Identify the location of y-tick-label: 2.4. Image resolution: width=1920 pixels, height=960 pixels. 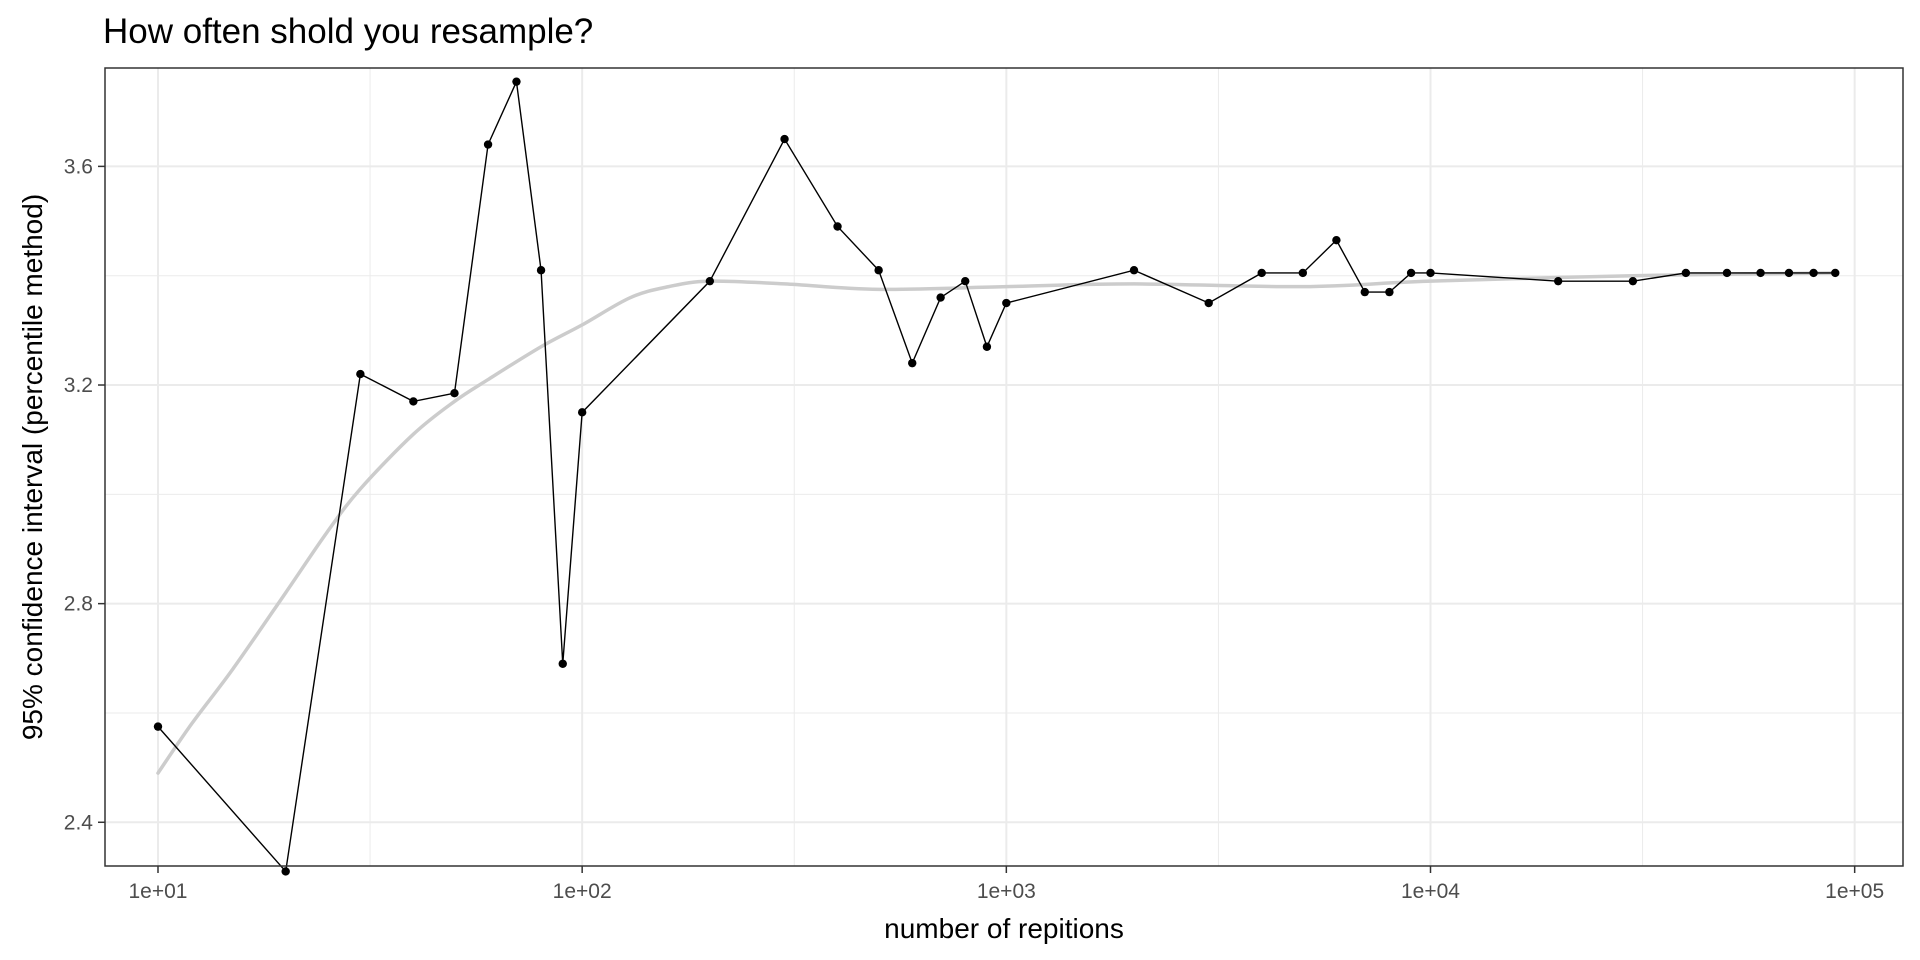
(79, 822).